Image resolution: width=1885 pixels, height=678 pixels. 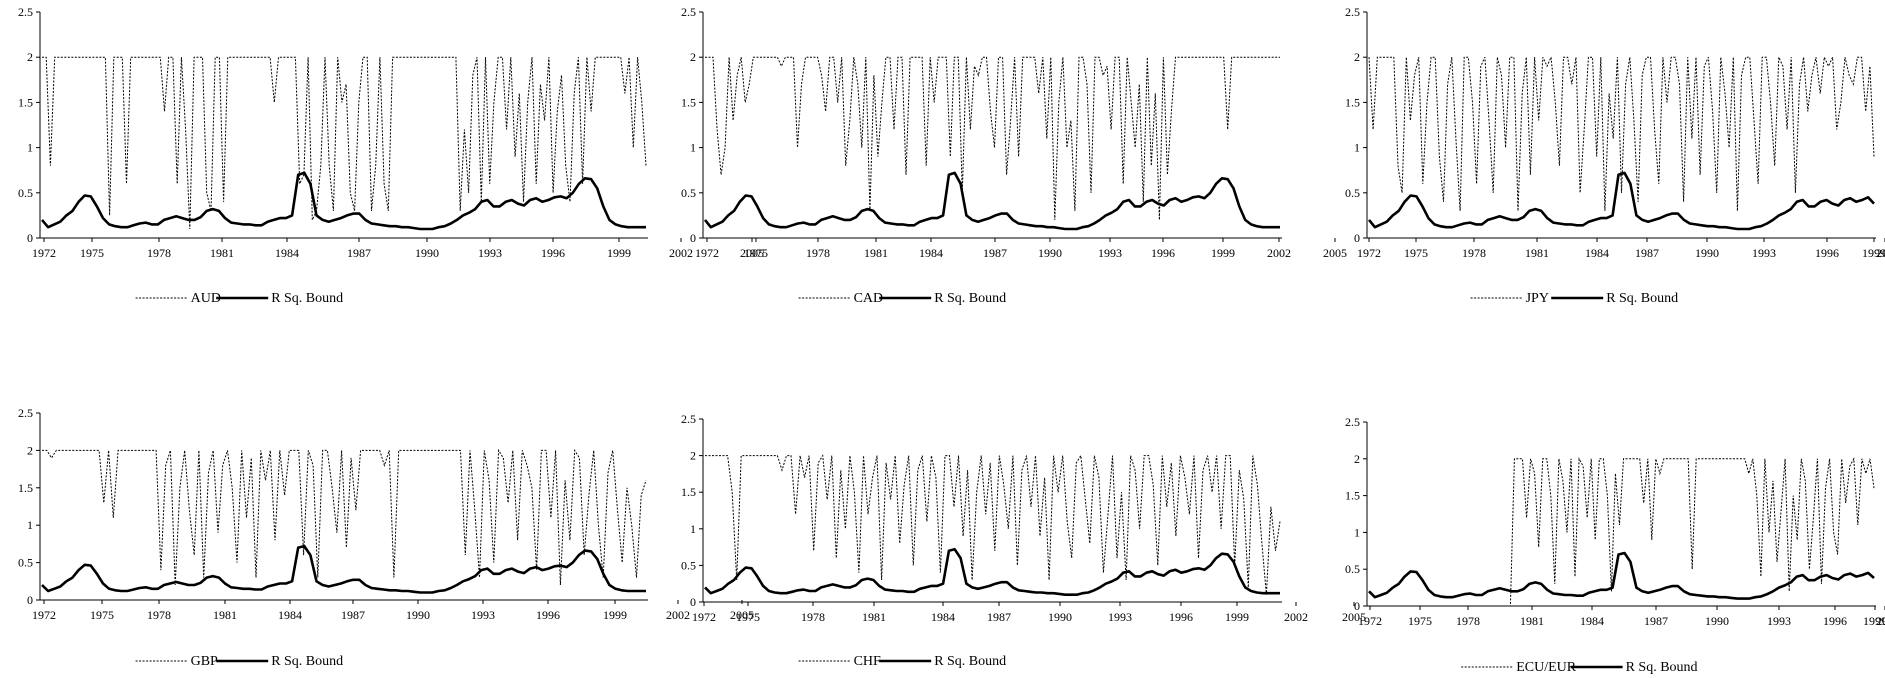 I want to click on series-line-cad, so click(x=992, y=138).